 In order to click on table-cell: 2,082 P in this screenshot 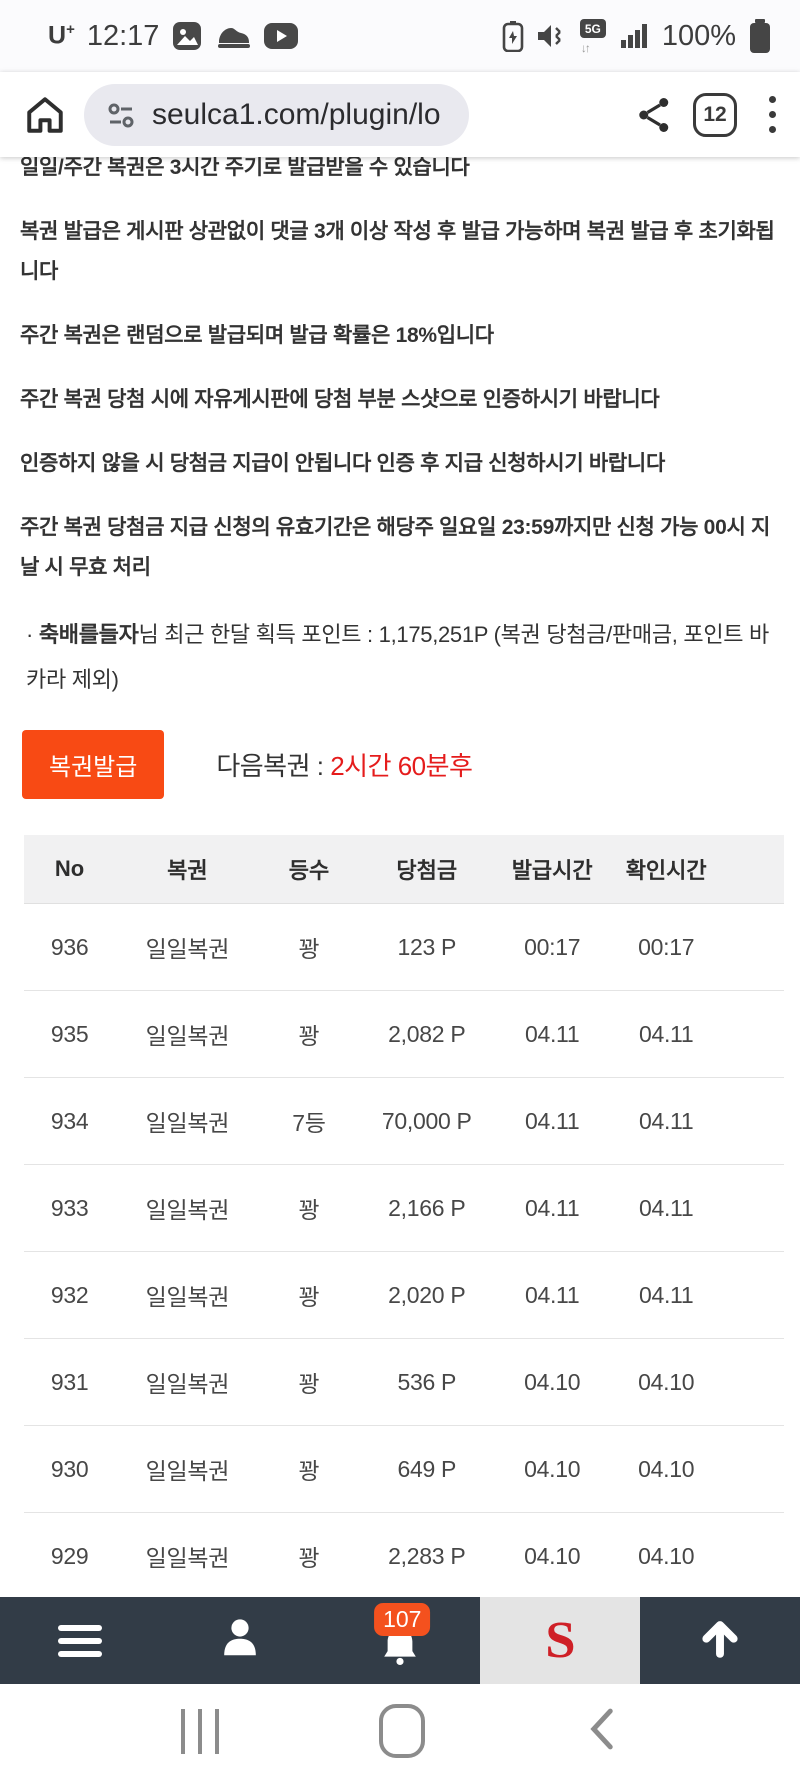, I will do `click(427, 1034)`.